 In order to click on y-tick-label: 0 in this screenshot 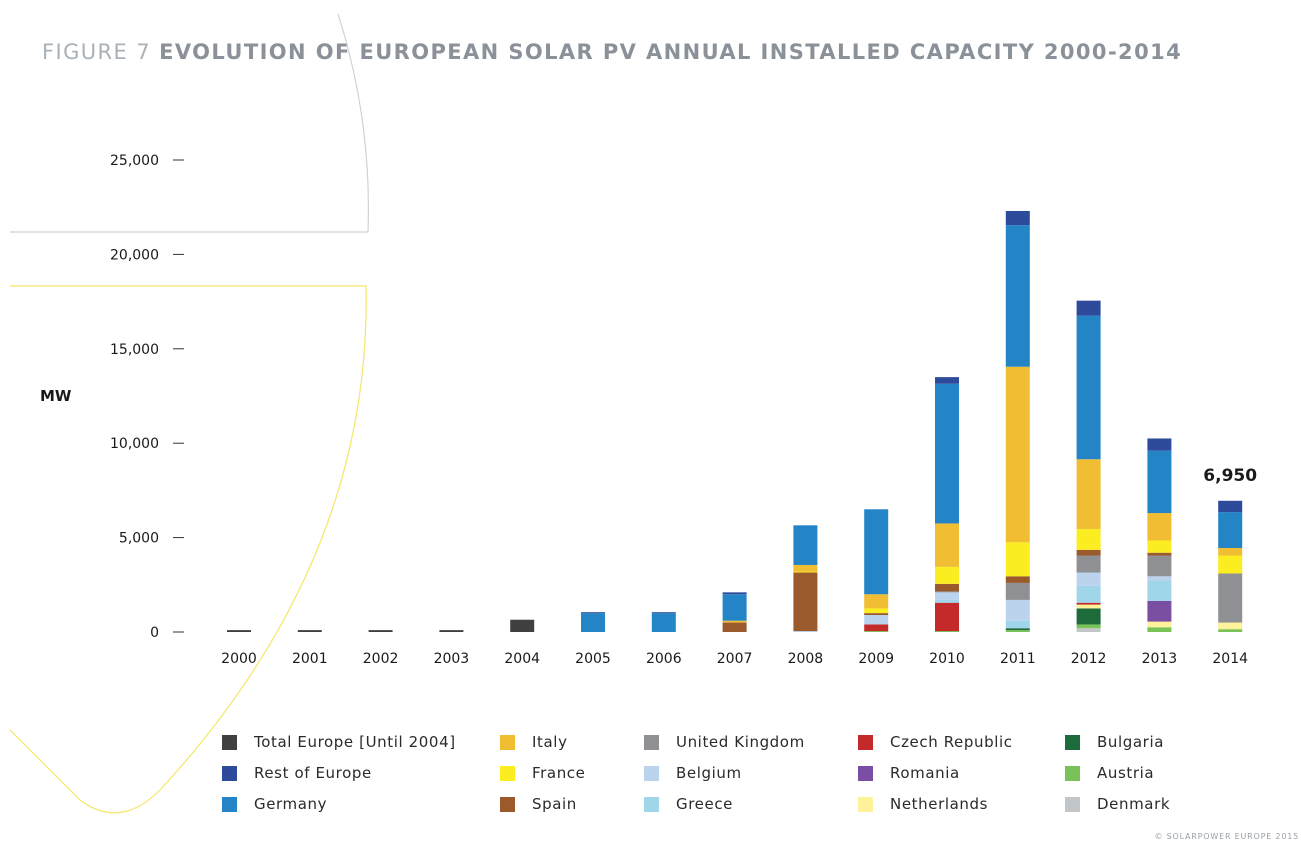, I will do `click(154, 633)`.